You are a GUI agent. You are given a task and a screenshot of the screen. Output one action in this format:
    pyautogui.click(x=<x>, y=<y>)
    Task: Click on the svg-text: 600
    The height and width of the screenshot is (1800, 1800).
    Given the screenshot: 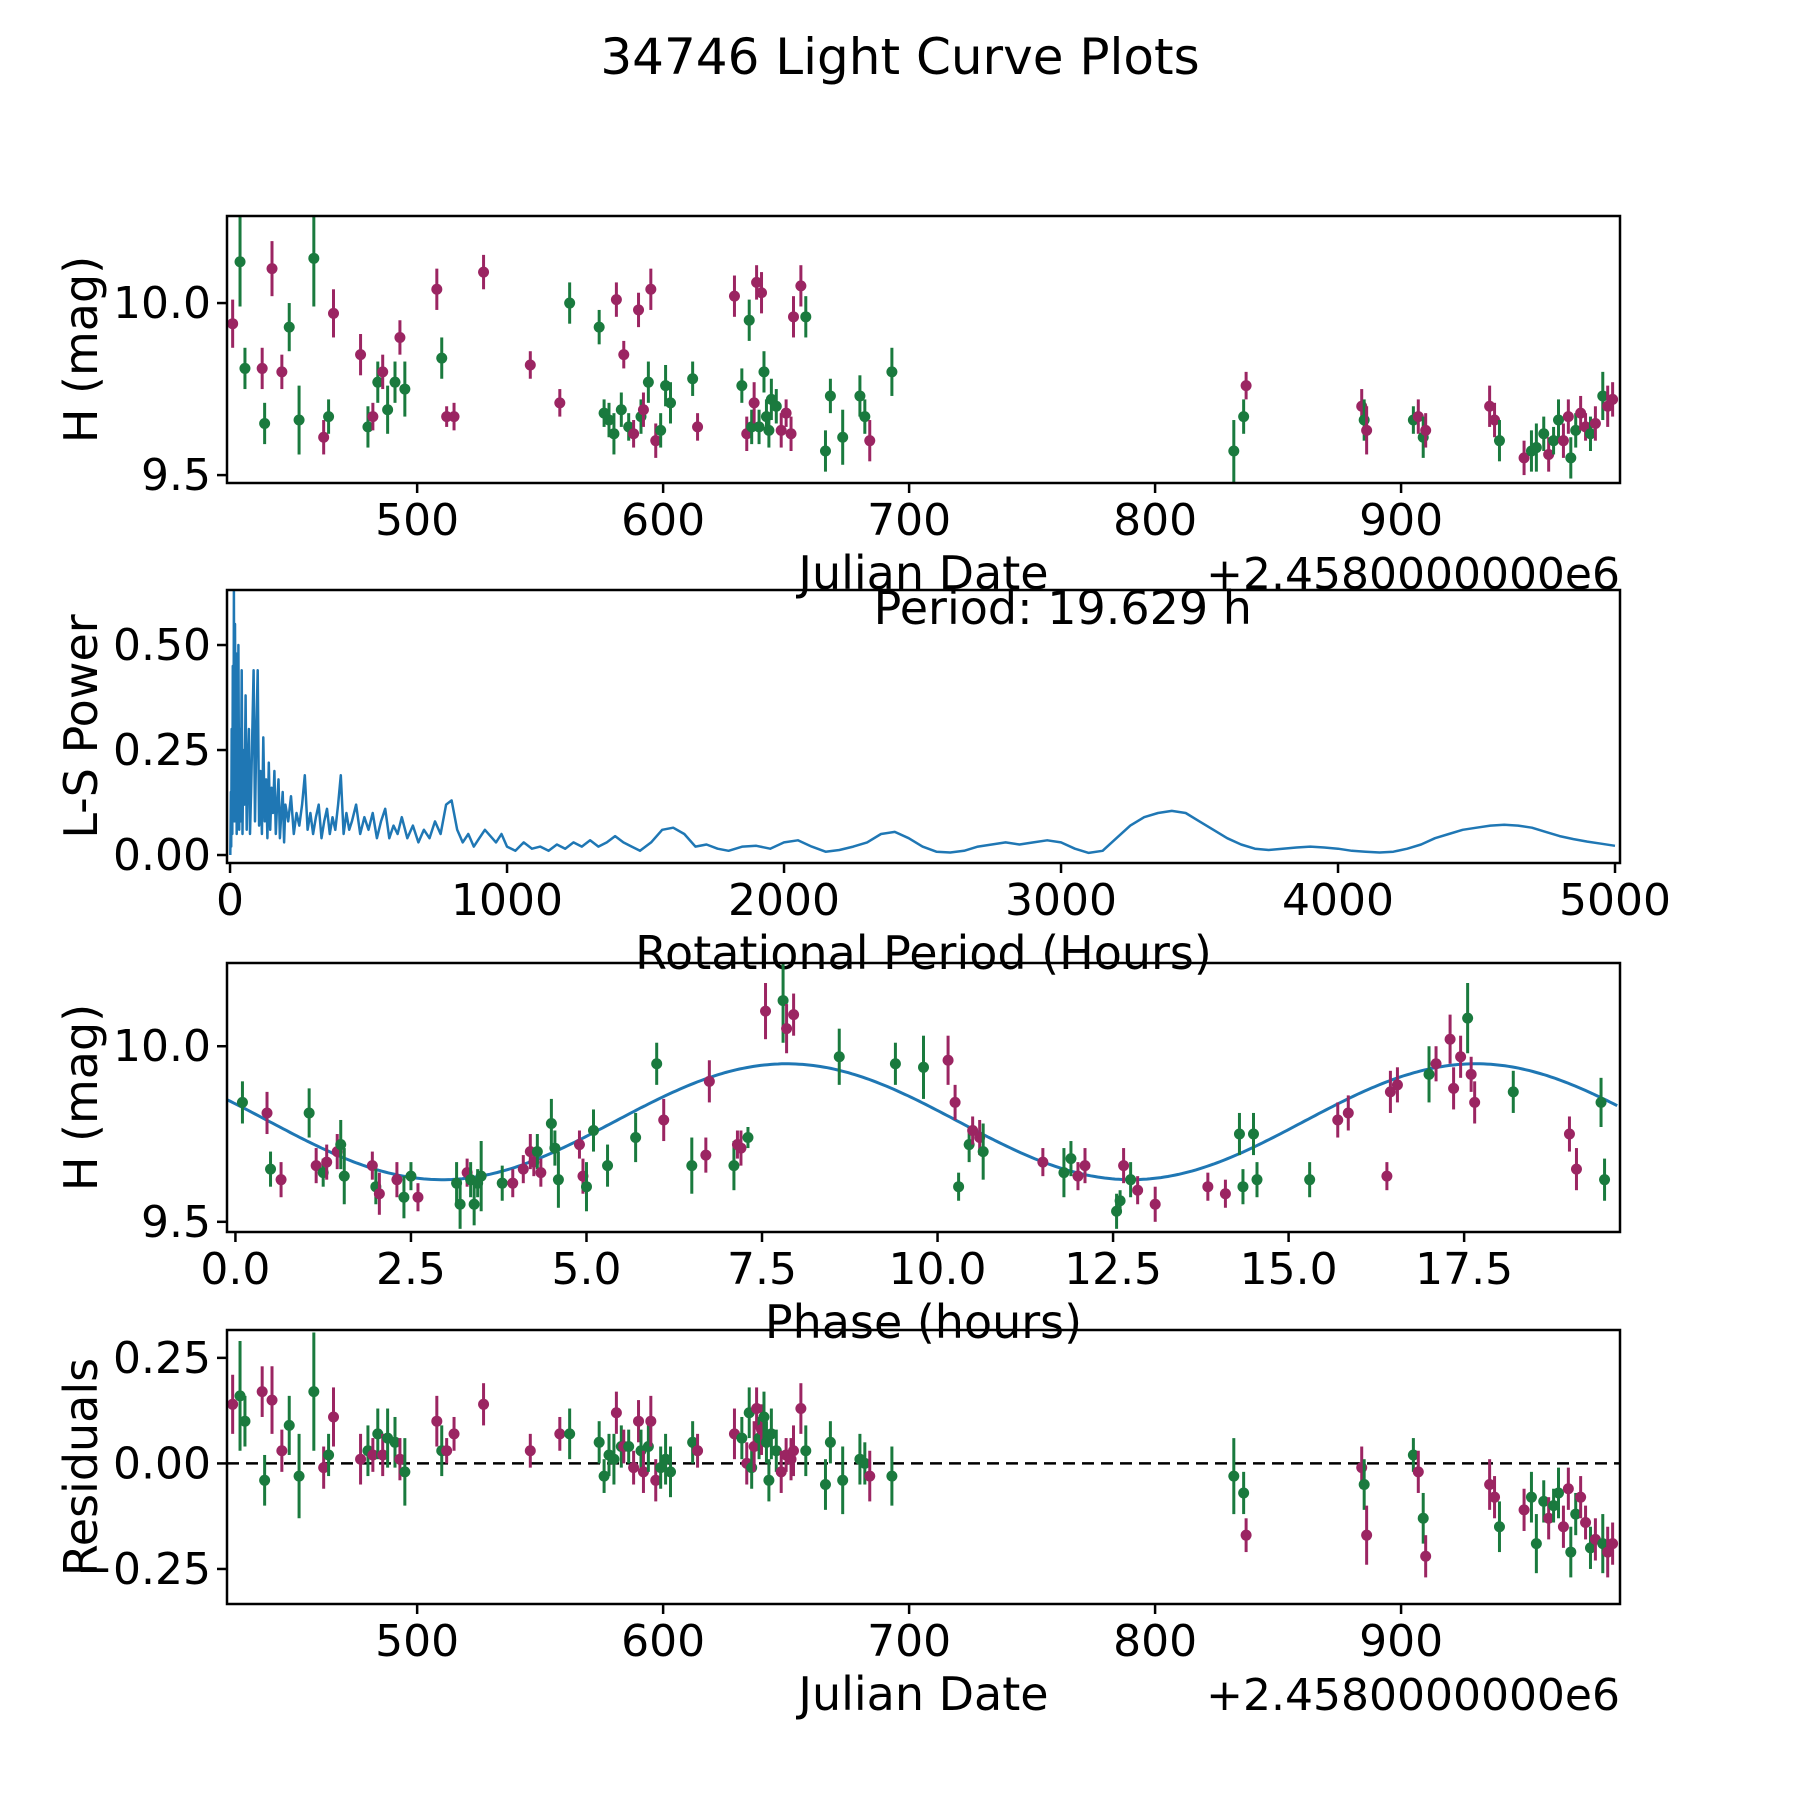 What is the action you would take?
    pyautogui.click(x=663, y=520)
    